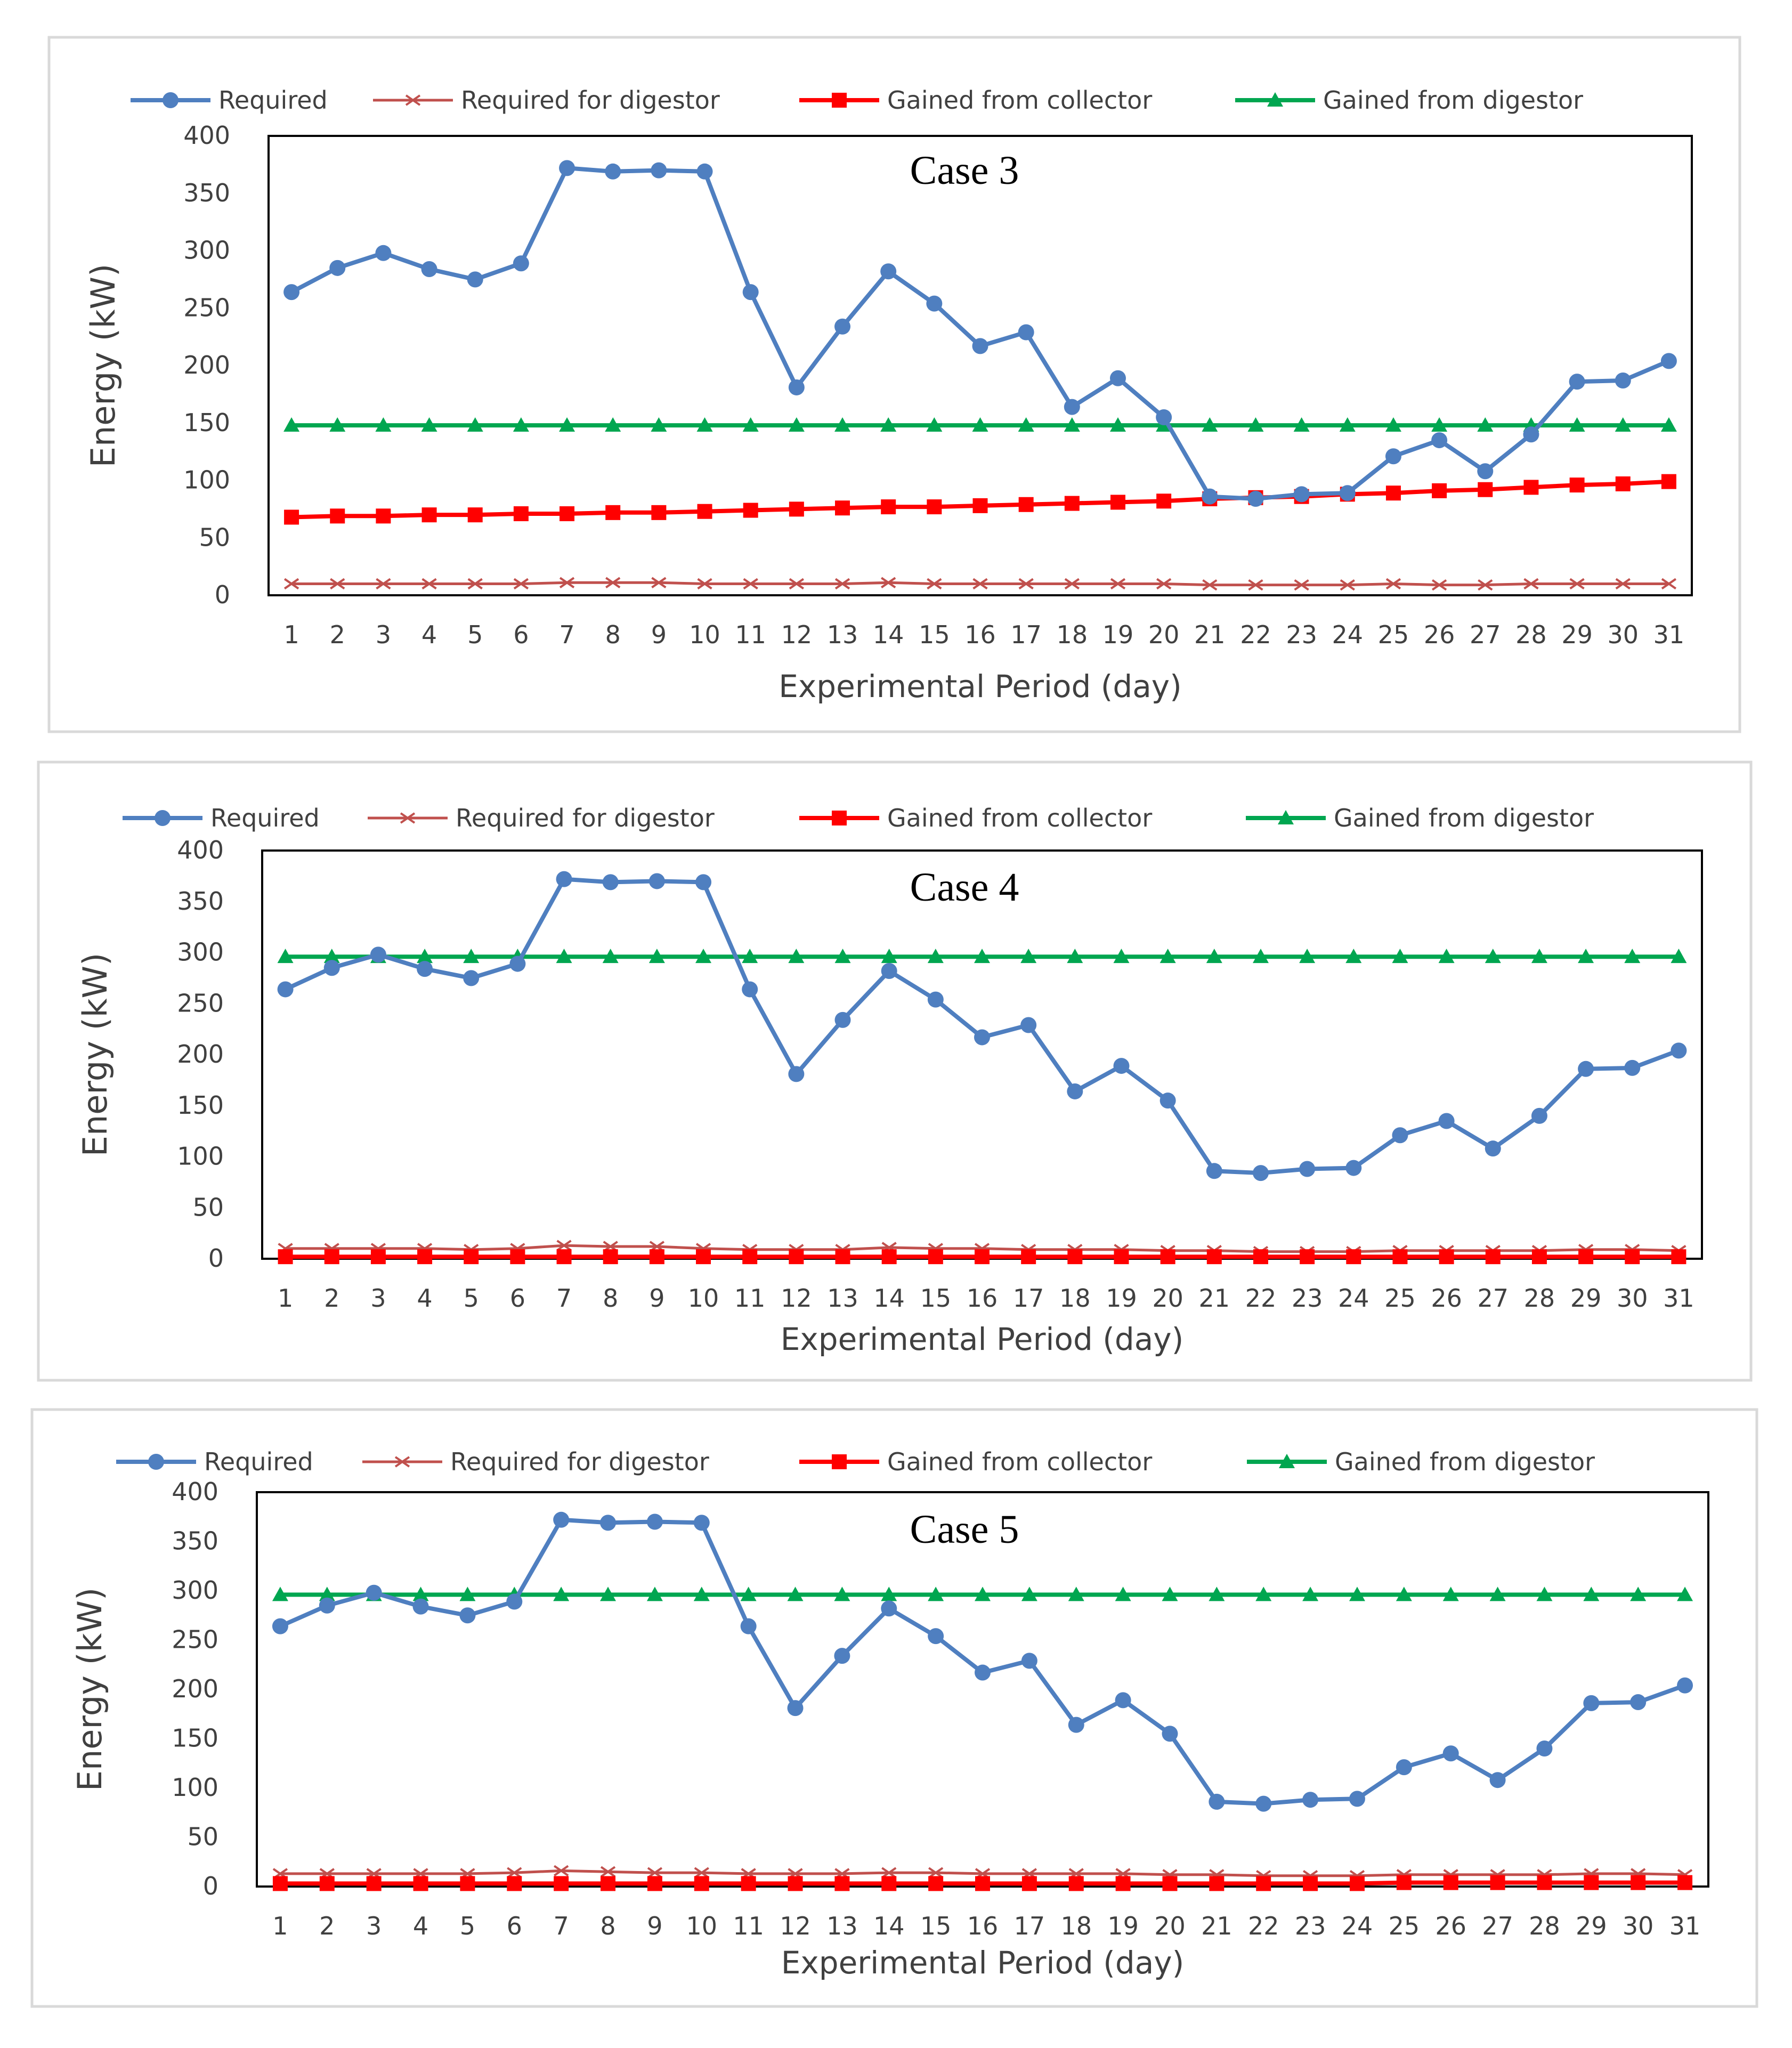  Describe the element at coordinates (214, 1461) in the screenshot. I see `legend-item: Required` at that location.